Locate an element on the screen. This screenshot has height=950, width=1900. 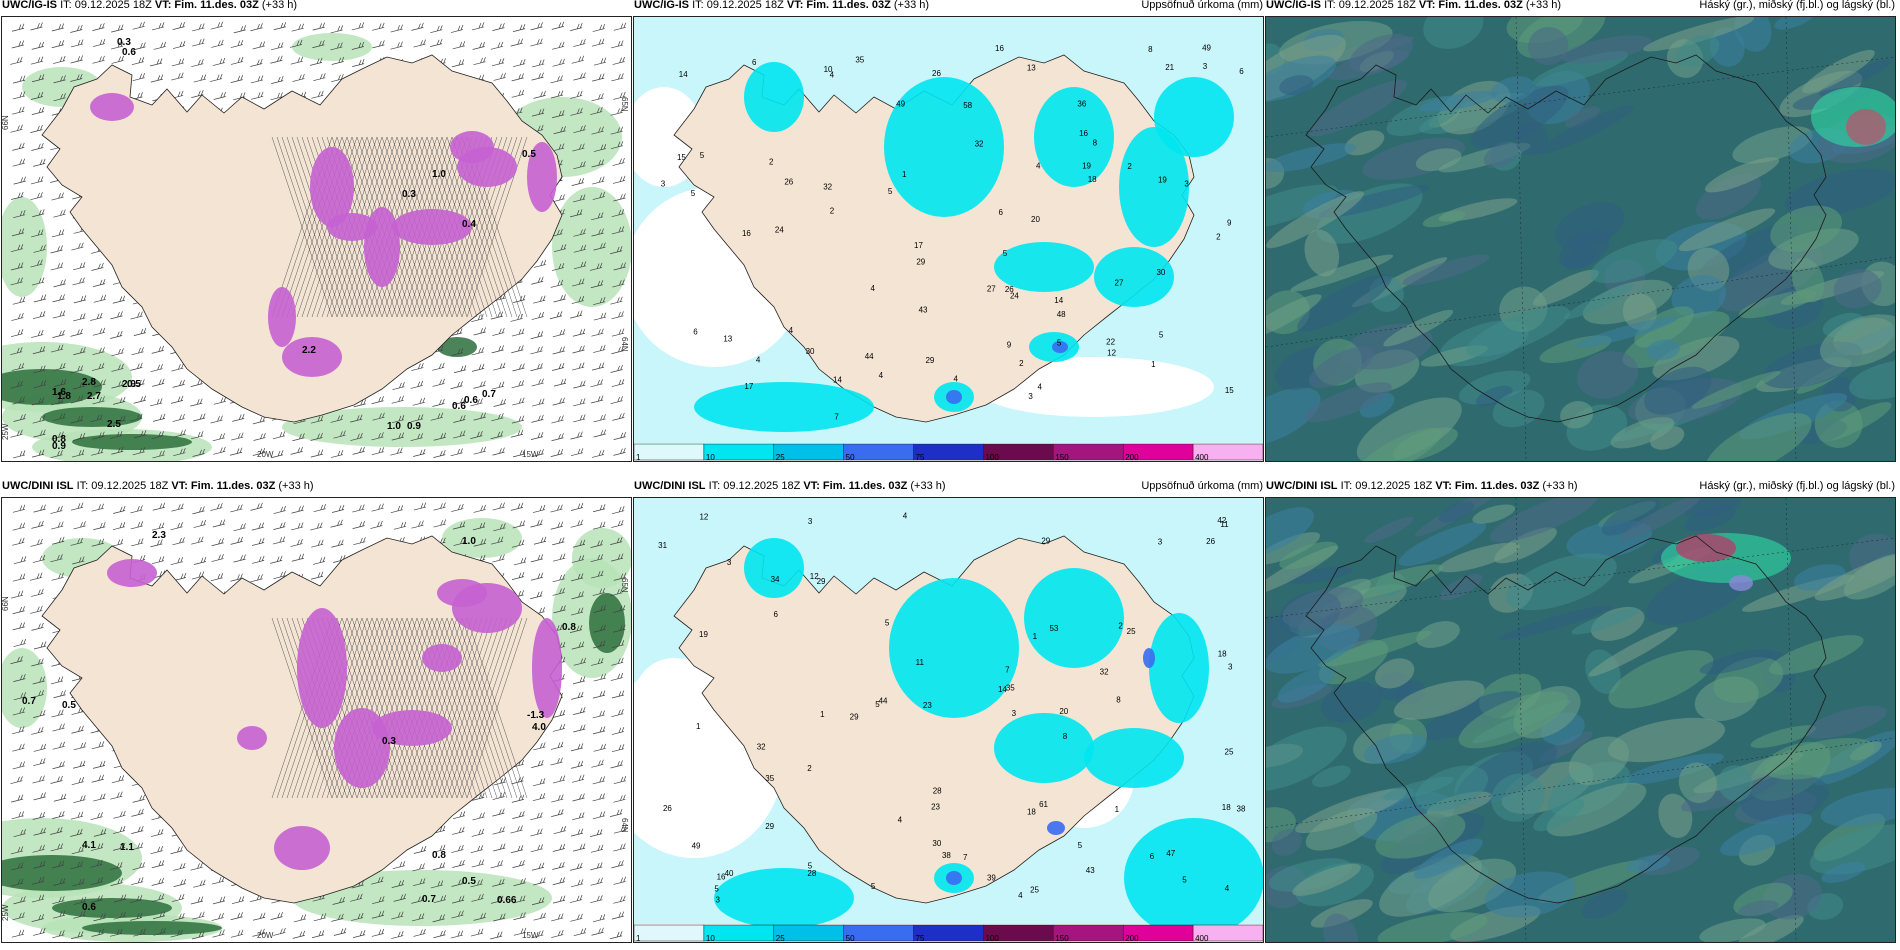
precip-heavy-area is located at coordinates (1149, 658).